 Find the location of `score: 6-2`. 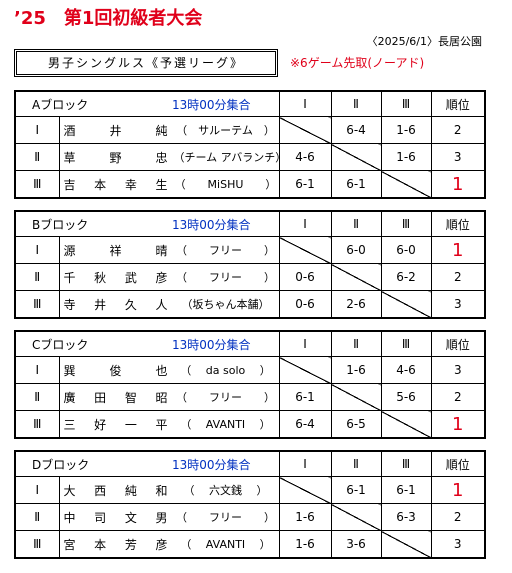

score: 6-2 is located at coordinates (406, 277).